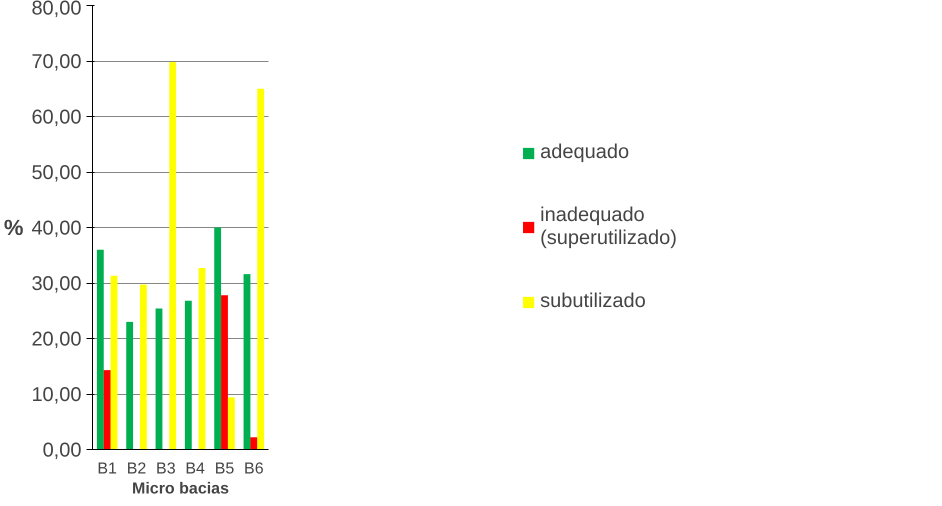 The width and height of the screenshot is (942, 506). What do you see at coordinates (608, 227) in the screenshot?
I see `legend-label: inadequado (superutilizado)` at bounding box center [608, 227].